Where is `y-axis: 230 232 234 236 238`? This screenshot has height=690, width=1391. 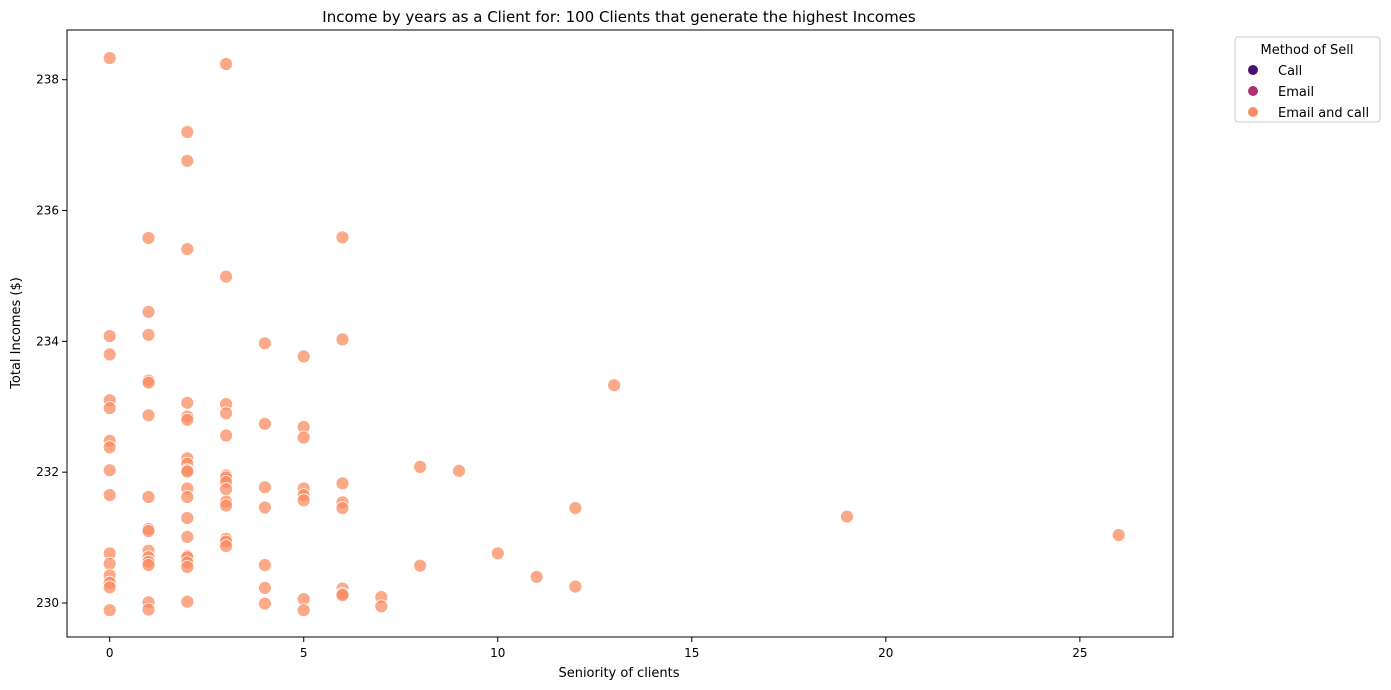 y-axis: 230 232 234 236 238 is located at coordinates (51, 341).